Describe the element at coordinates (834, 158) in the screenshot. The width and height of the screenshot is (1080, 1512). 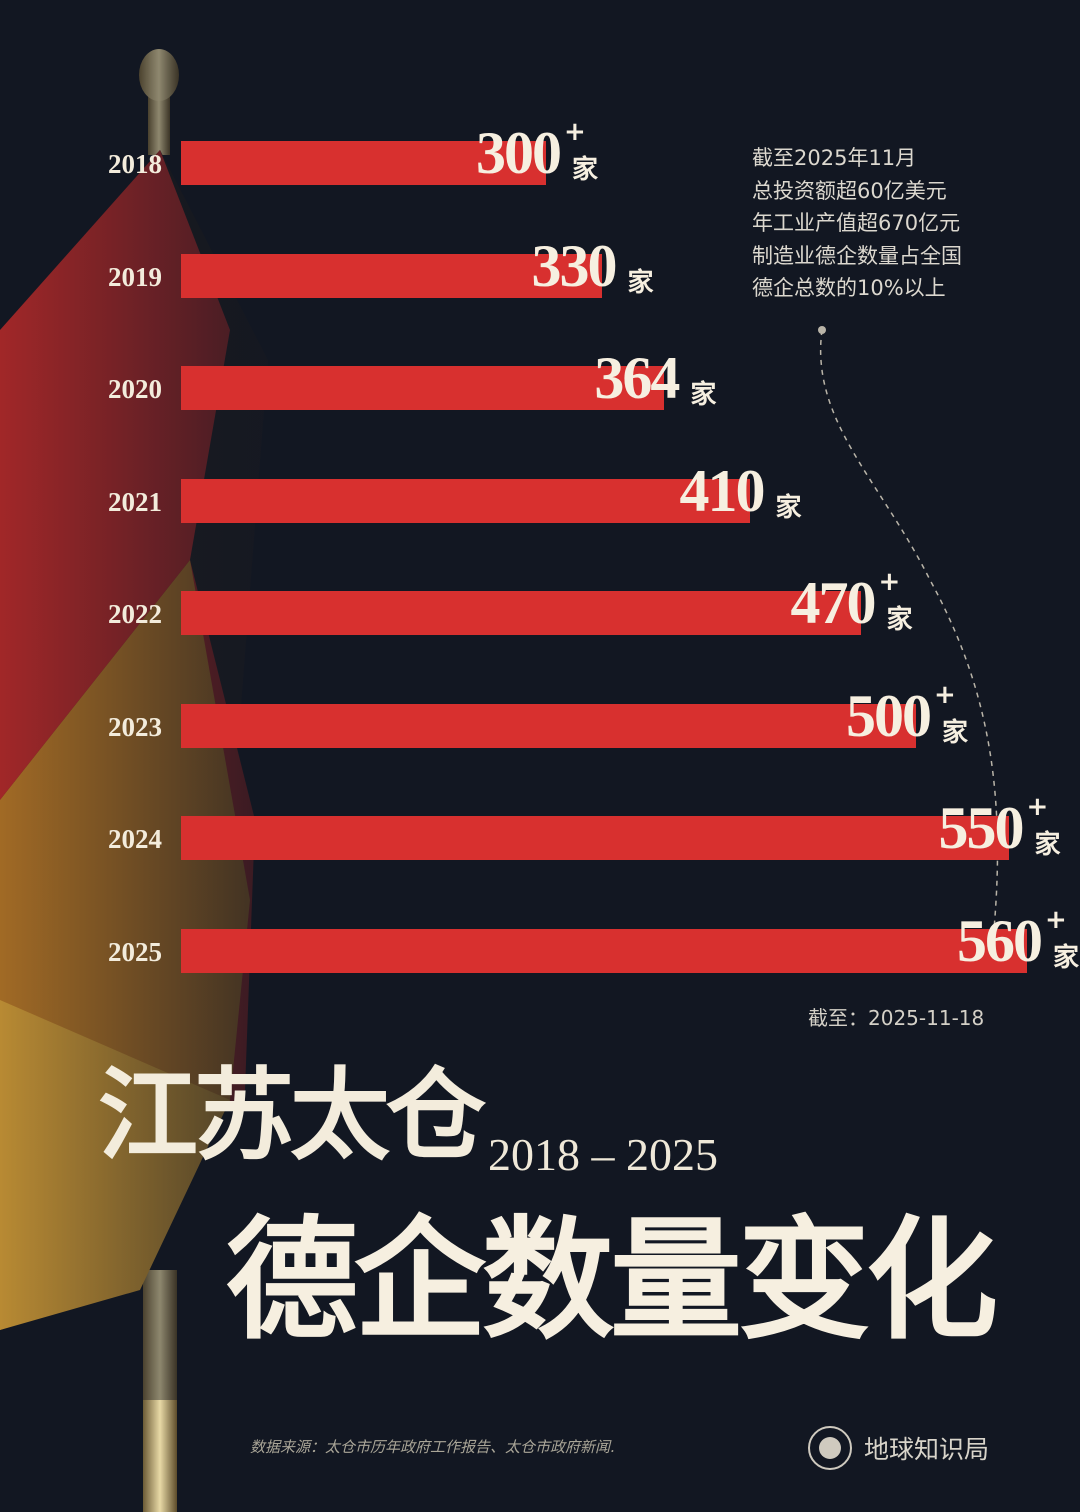
I see `annotation-line: 截至2025年11月` at that location.